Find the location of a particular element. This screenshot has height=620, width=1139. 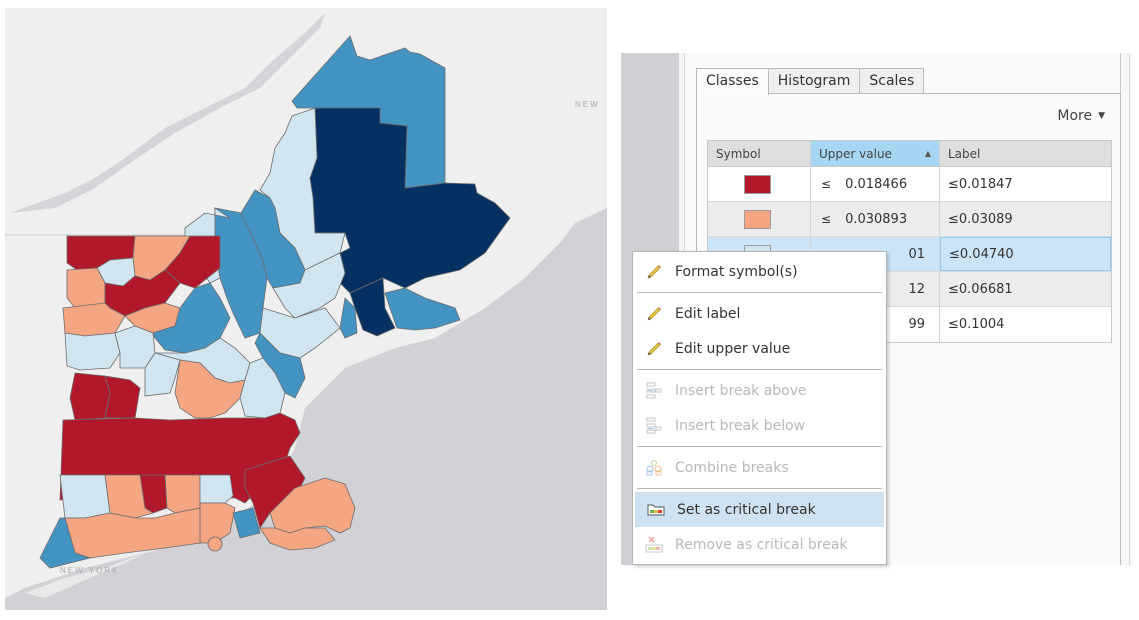

tab-strip: Classes Histogram Scales is located at coordinates (810, 81).